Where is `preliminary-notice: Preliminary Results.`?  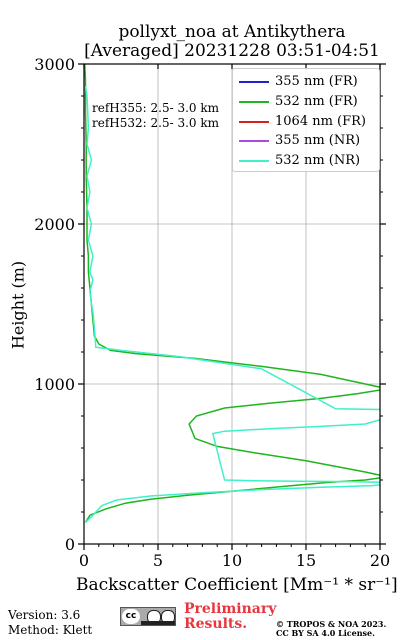
preliminary-notice: Preliminary Results. is located at coordinates (230, 617).